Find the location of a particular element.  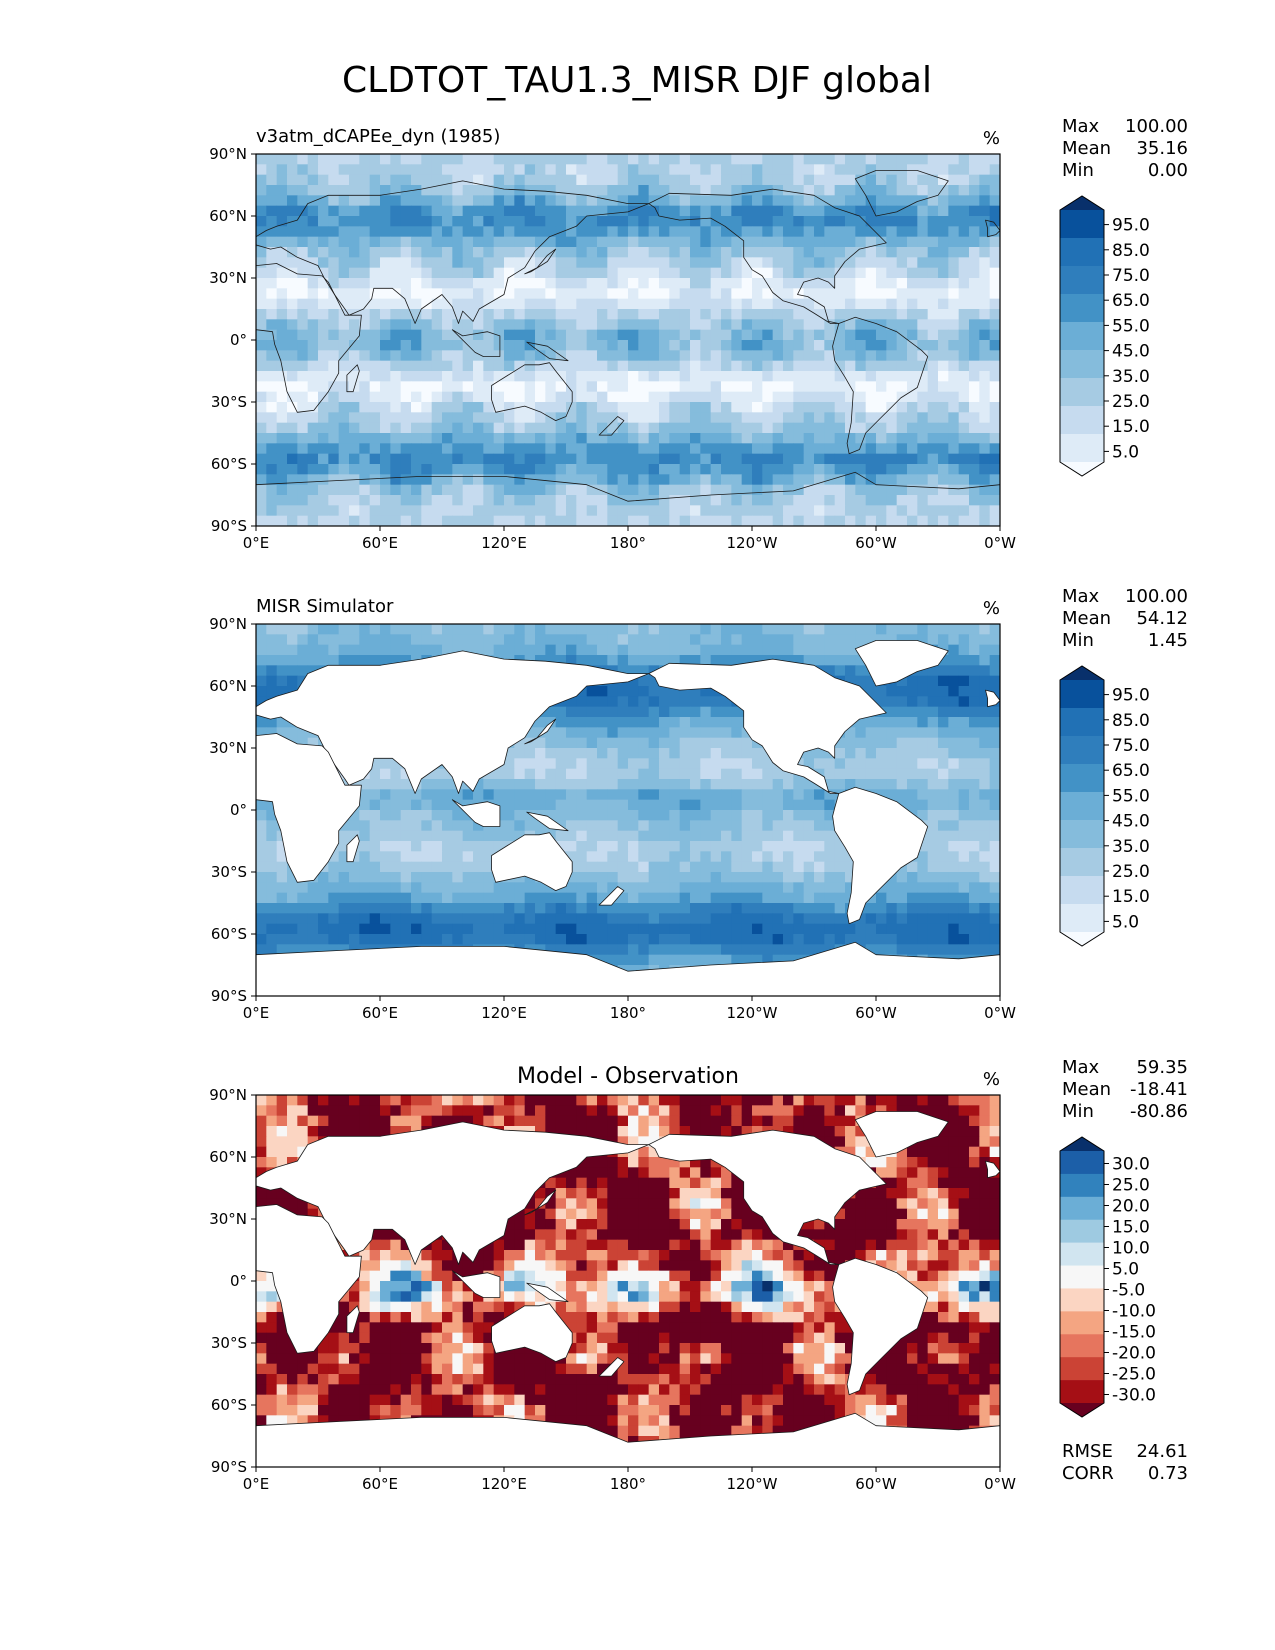

colorbar-tick-label: -25.0 is located at coordinates (1134, 1375).